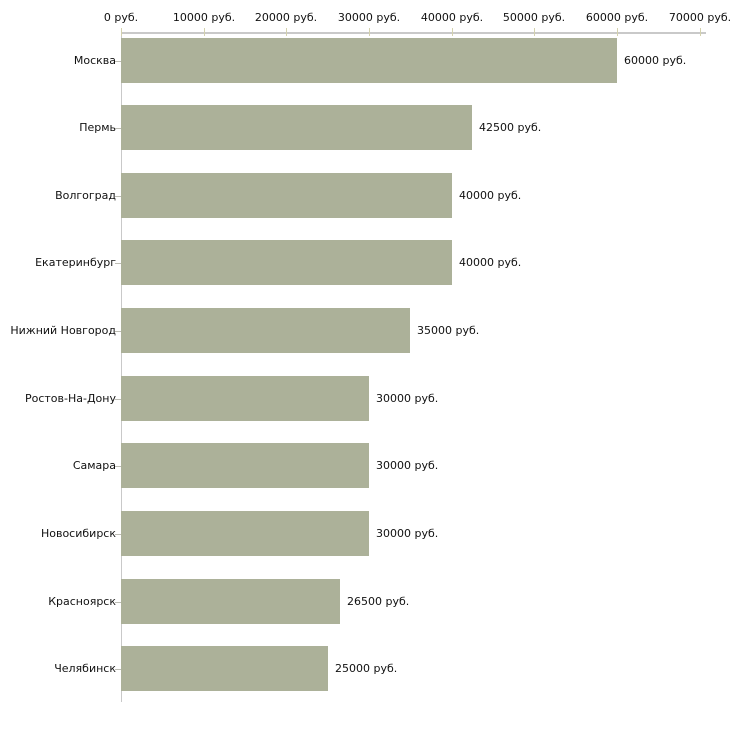 The image size is (730, 730). What do you see at coordinates (448, 330) in the screenshot?
I see `value-label: 35000 руб.` at bounding box center [448, 330].